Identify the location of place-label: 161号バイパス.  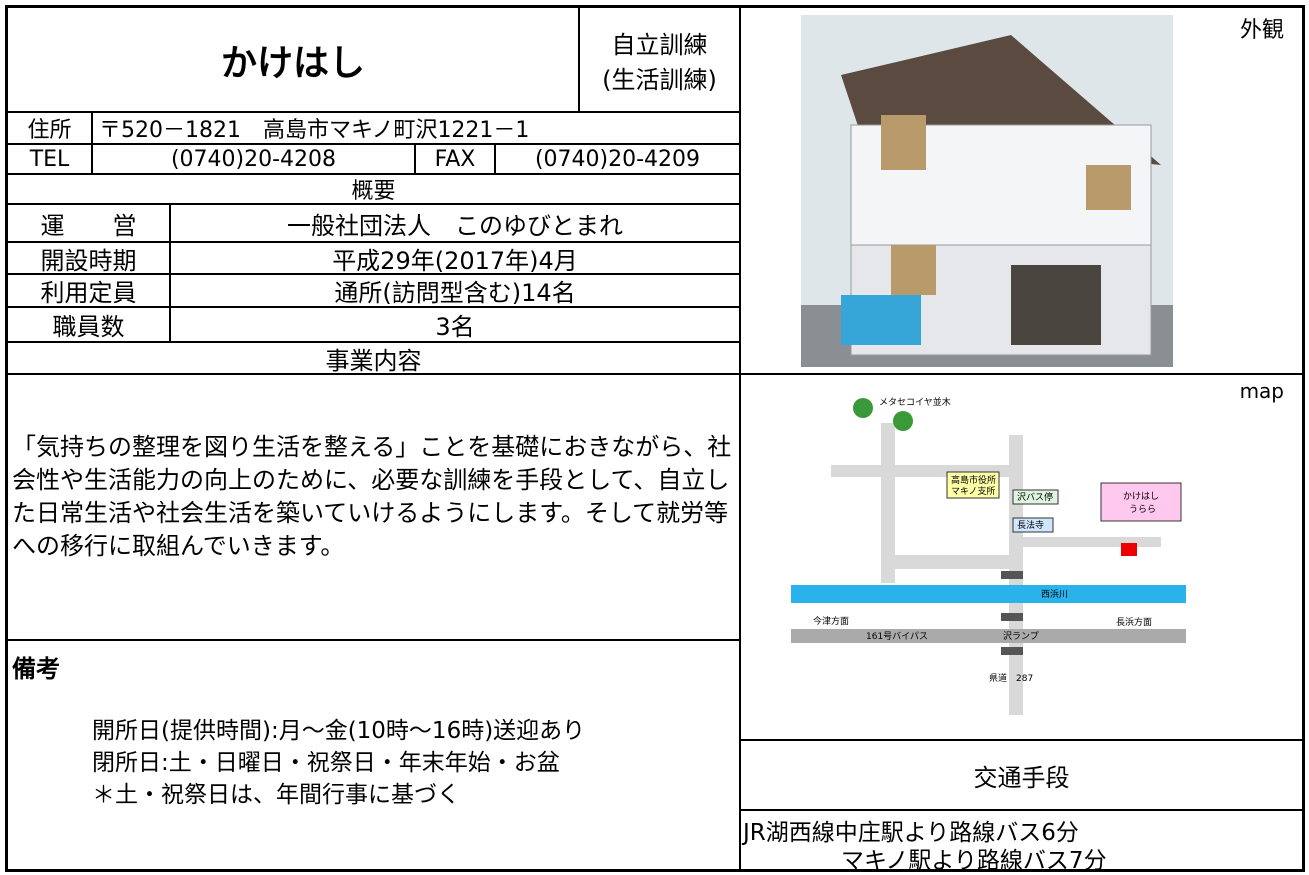
(897, 636).